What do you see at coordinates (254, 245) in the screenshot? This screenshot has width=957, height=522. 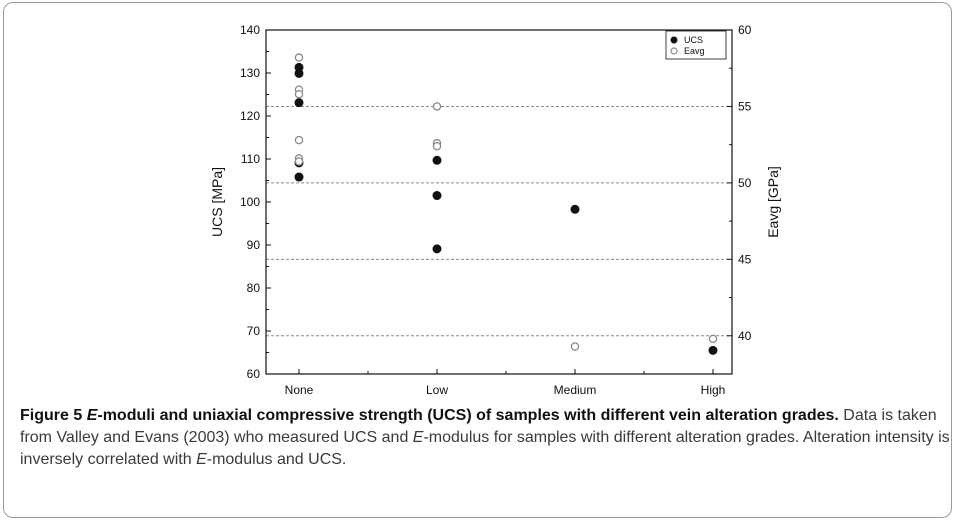 I see `y-left-tick-label: 90` at bounding box center [254, 245].